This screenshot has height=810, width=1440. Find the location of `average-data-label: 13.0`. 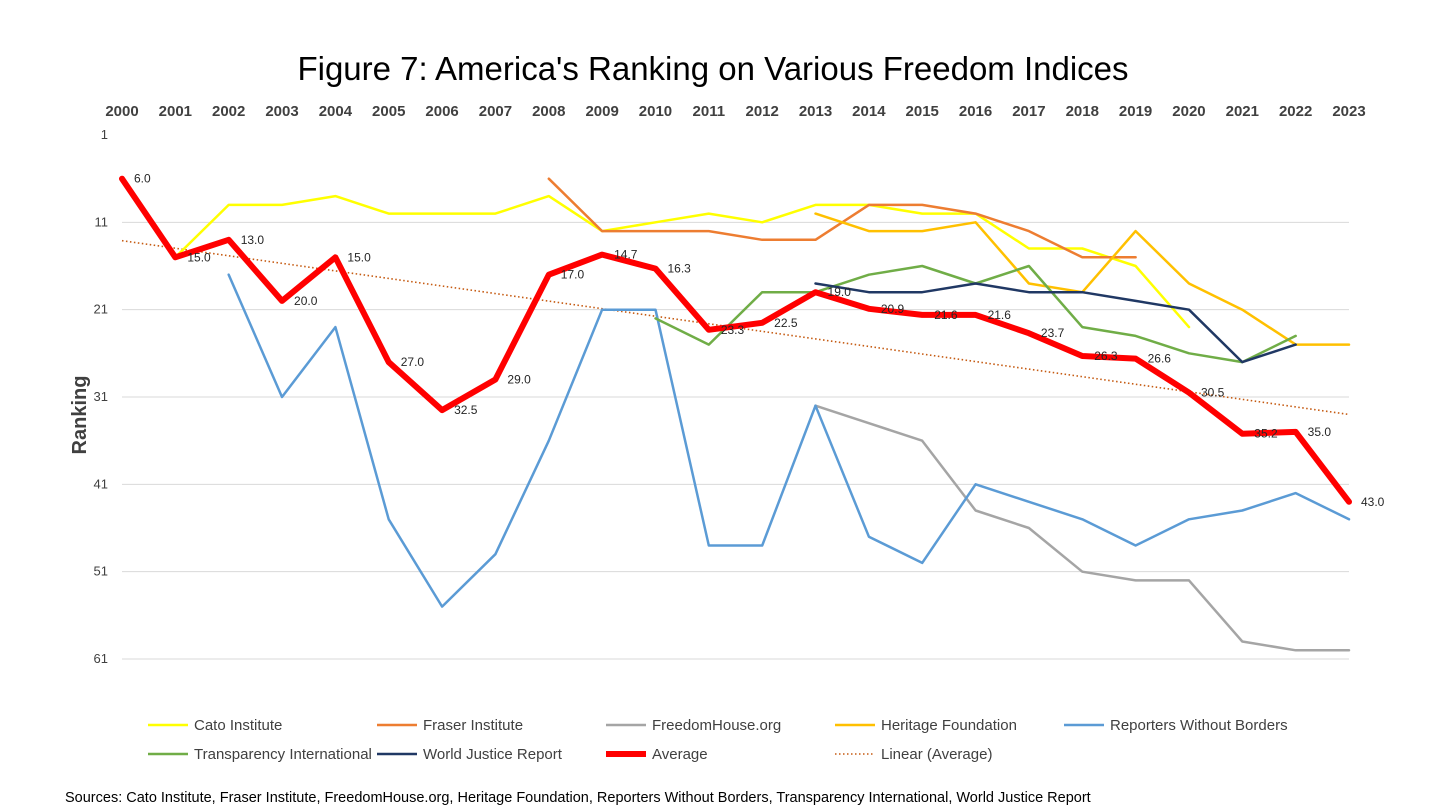

average-data-label: 13.0 is located at coordinates (253, 240).